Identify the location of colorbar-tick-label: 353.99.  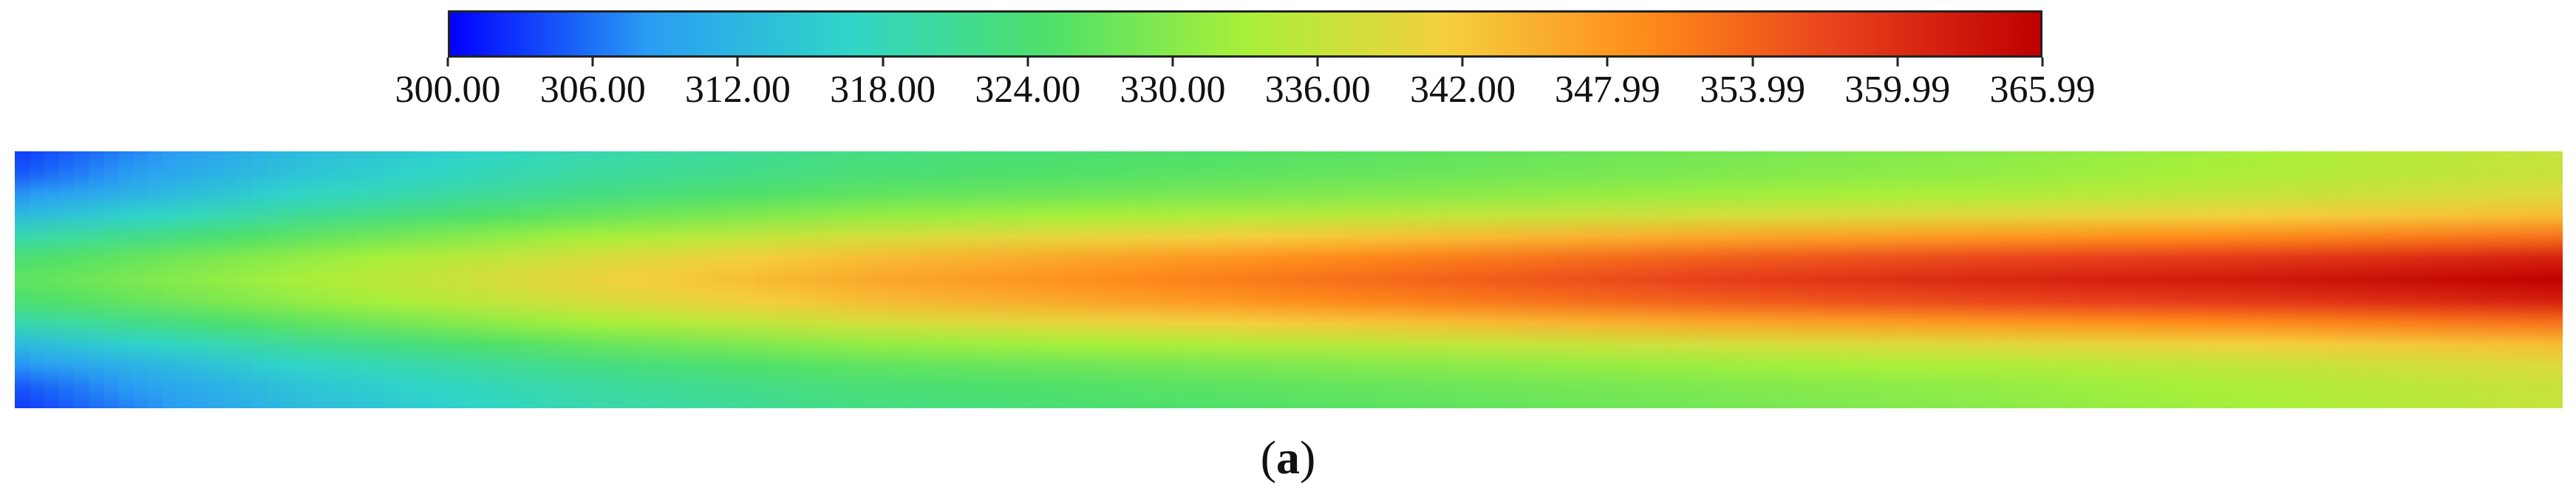
(1753, 90).